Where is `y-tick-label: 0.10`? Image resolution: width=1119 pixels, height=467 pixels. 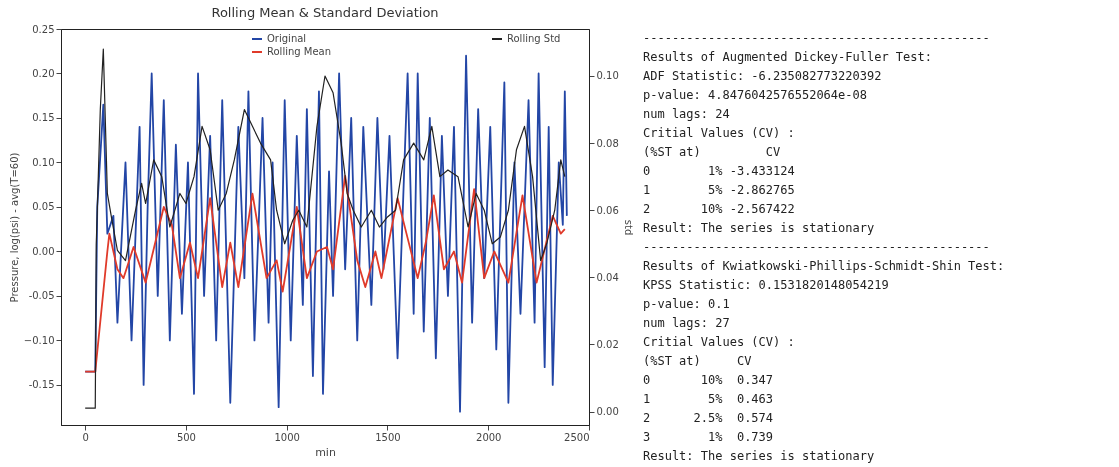 y-tick-label: 0.10 is located at coordinates (43, 162).